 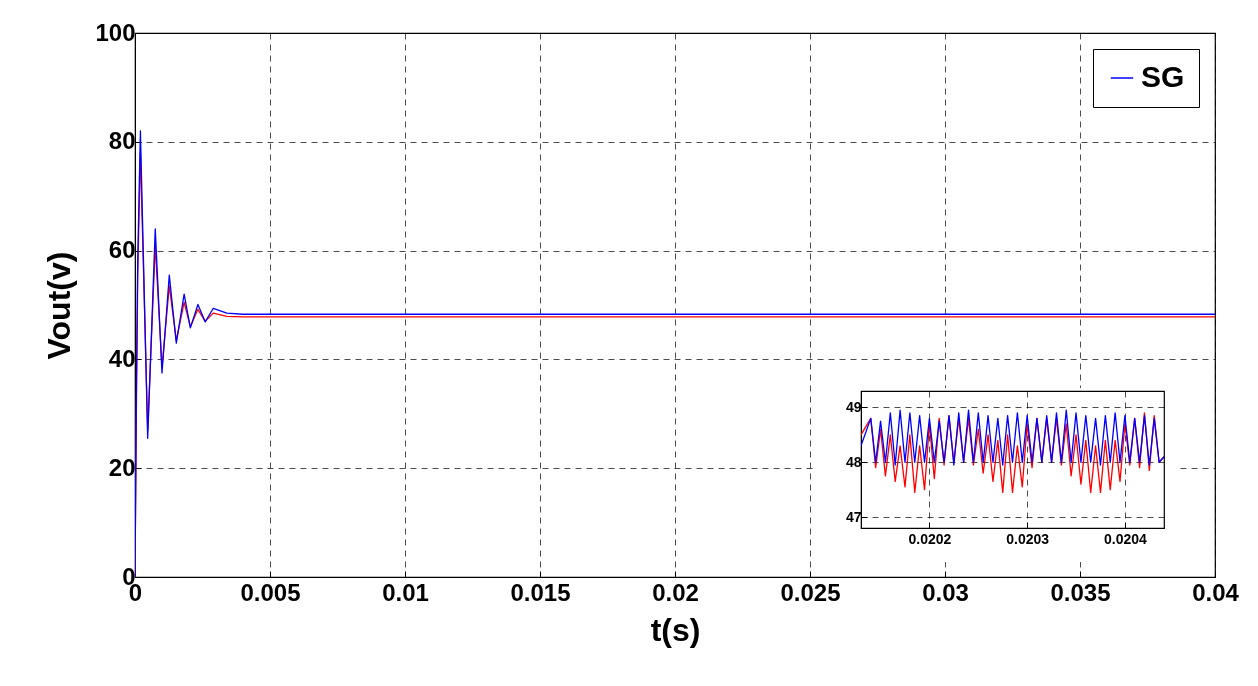 What do you see at coordinates (270, 592) in the screenshot?
I see `x-tick-label: 0.005` at bounding box center [270, 592].